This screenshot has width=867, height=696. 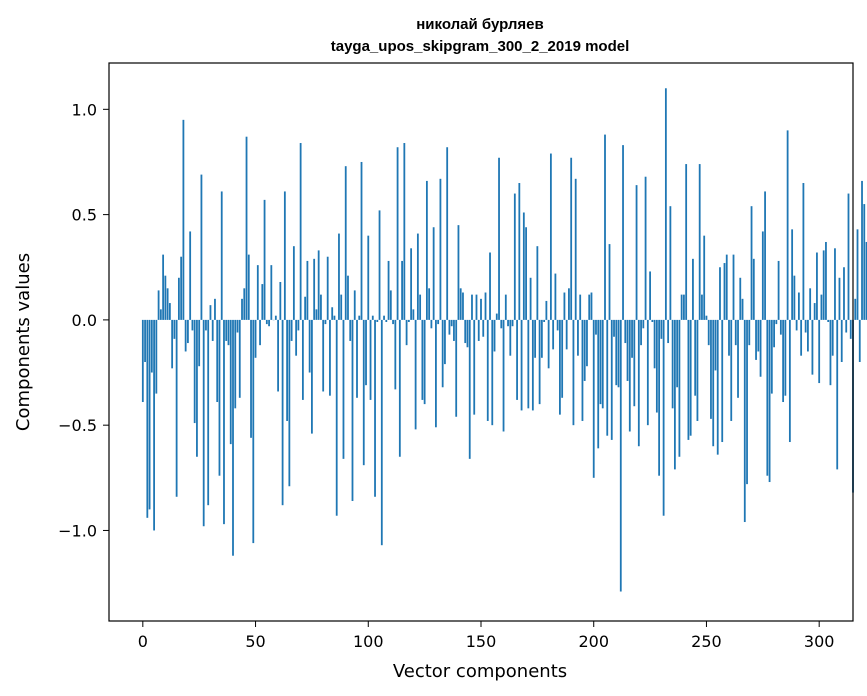 What do you see at coordinates (77, 530) in the screenshot?
I see `y-tick-label: −1.0` at bounding box center [77, 530].